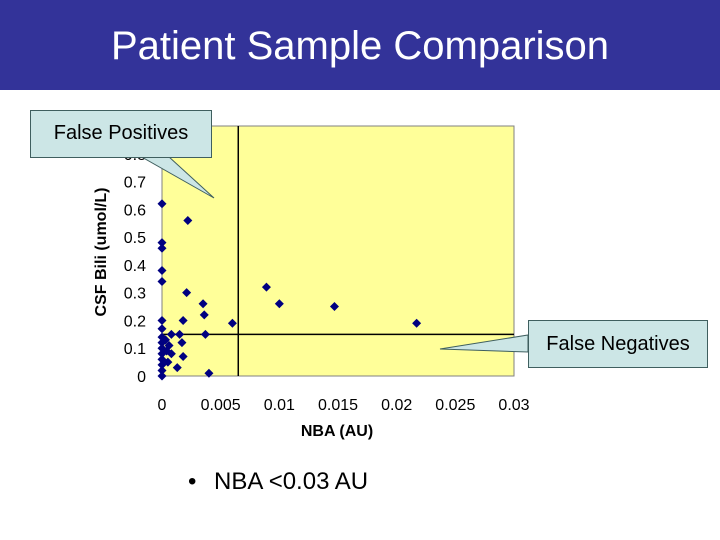  What do you see at coordinates (135, 321) in the screenshot?
I see `y-tick-label: 0.2` at bounding box center [135, 321].